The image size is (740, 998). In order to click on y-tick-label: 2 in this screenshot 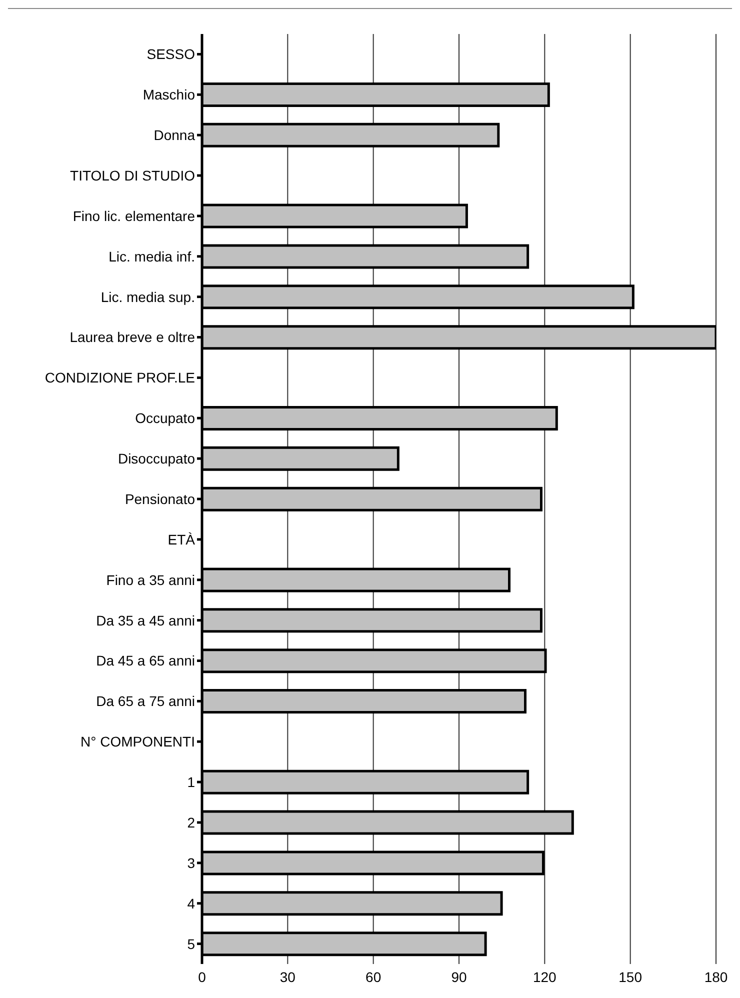, I will do `click(191, 822)`.